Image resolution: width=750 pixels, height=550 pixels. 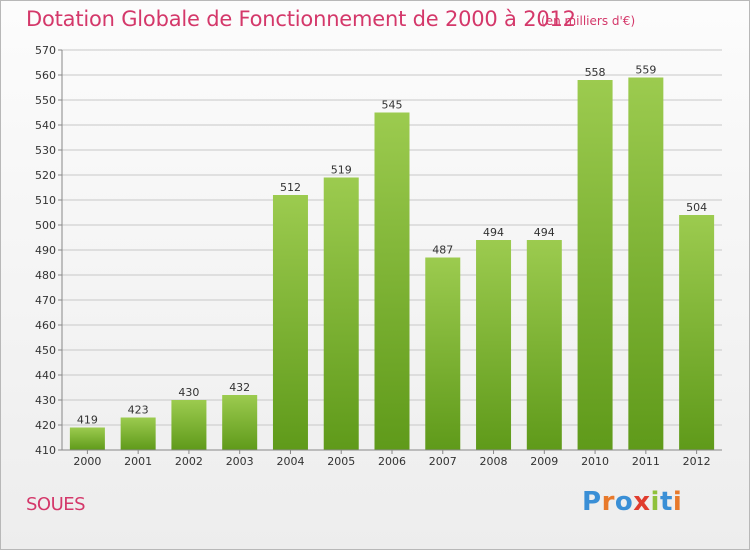 What do you see at coordinates (189, 425) in the screenshot?
I see `bar-2002` at bounding box center [189, 425].